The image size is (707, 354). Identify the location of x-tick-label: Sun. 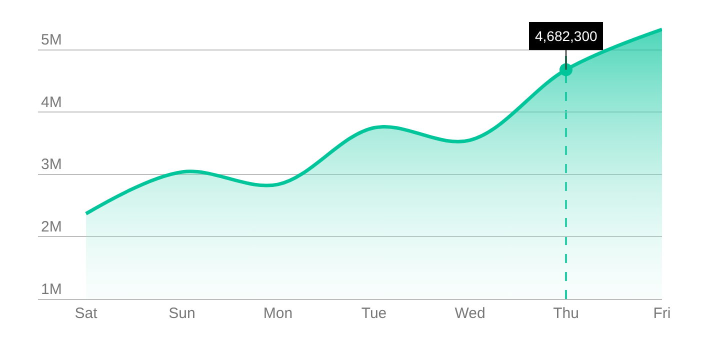
(182, 313).